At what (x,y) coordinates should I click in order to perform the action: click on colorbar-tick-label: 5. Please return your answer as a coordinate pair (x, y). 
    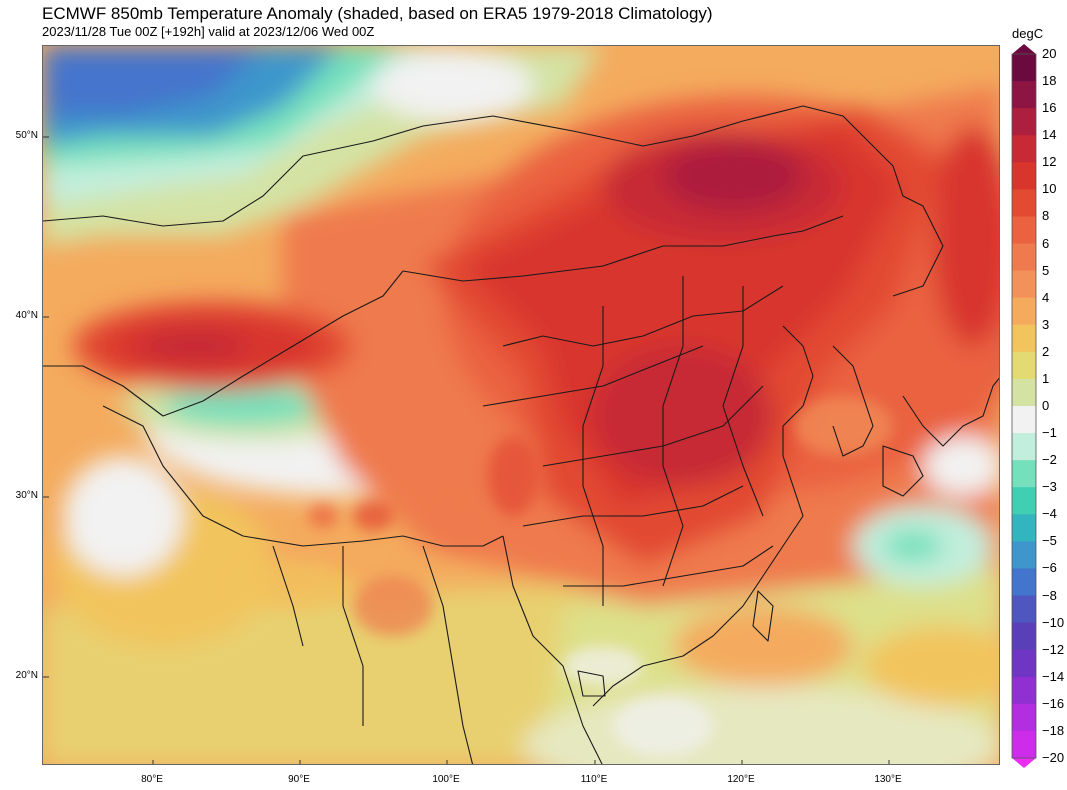
    Looking at the image, I should click on (1046, 270).